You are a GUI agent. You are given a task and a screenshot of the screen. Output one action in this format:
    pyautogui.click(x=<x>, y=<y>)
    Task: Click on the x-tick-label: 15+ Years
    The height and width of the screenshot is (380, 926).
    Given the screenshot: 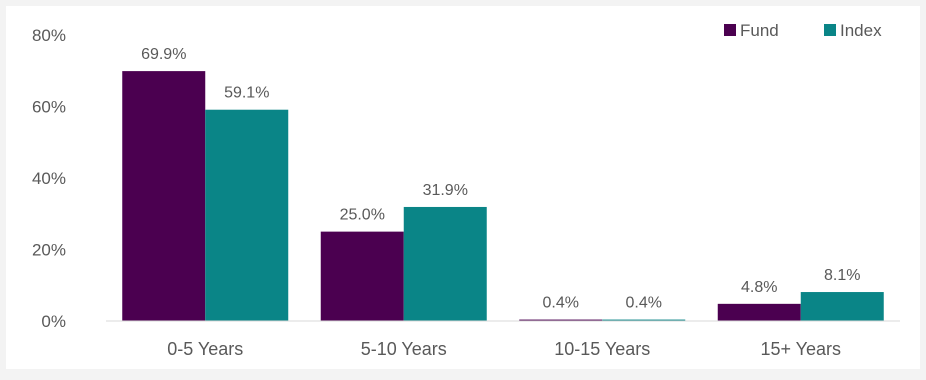 What is the action you would take?
    pyautogui.click(x=800, y=349)
    